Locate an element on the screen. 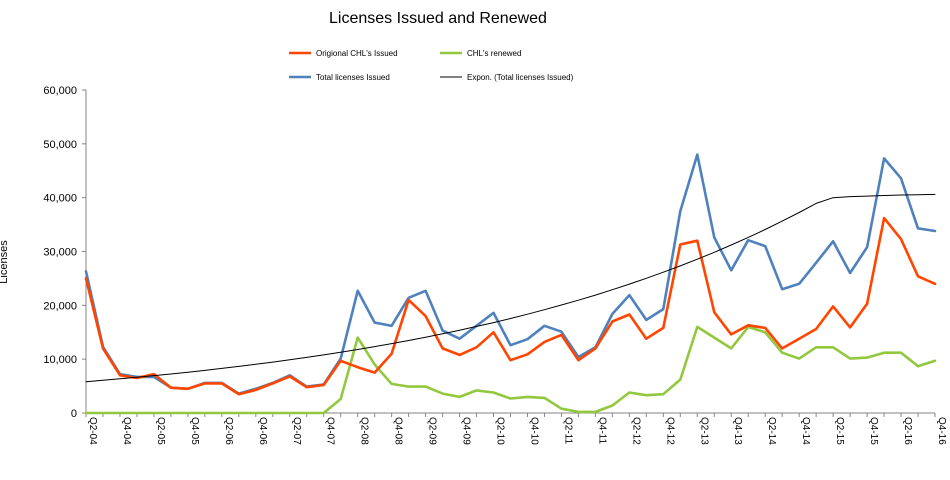 This screenshot has width=950, height=480. y-tick-label: 20,000 is located at coordinates (60, 306).